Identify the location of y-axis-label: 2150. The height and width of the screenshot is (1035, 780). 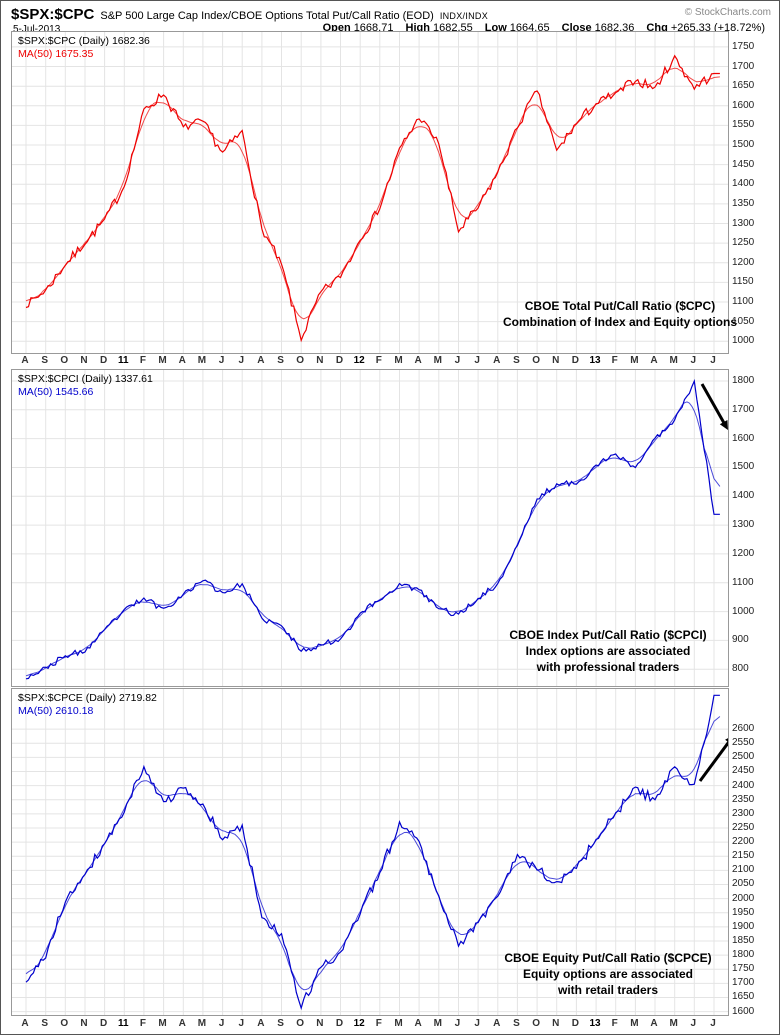
(743, 856).